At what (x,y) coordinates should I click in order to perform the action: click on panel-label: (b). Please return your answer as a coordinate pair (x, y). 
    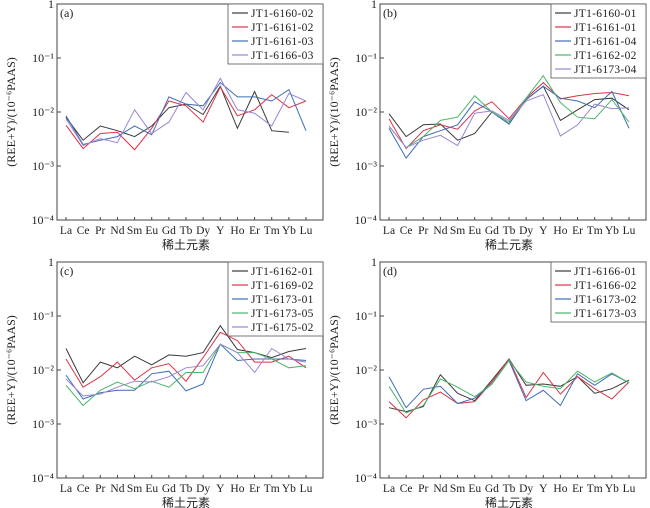
    Looking at the image, I should click on (390, 13).